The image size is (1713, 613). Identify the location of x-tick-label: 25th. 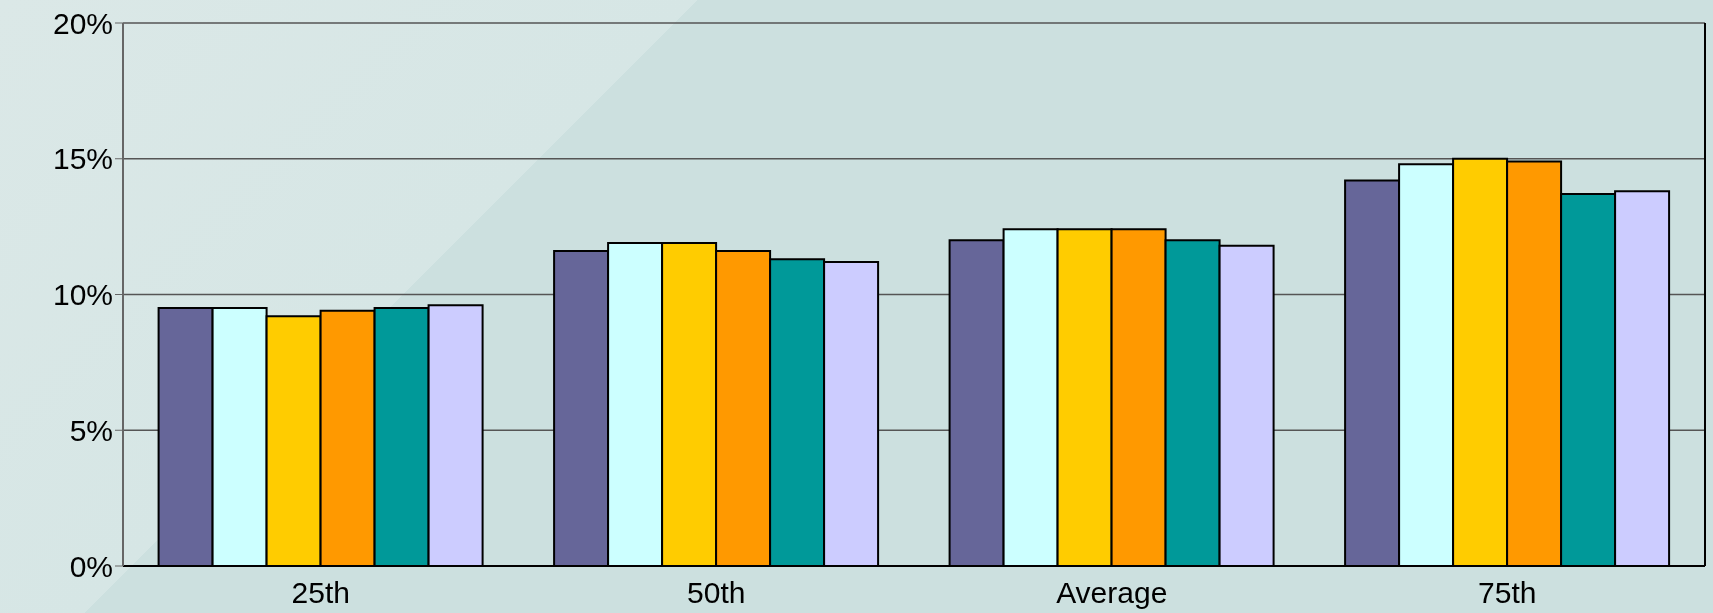
(320, 593).